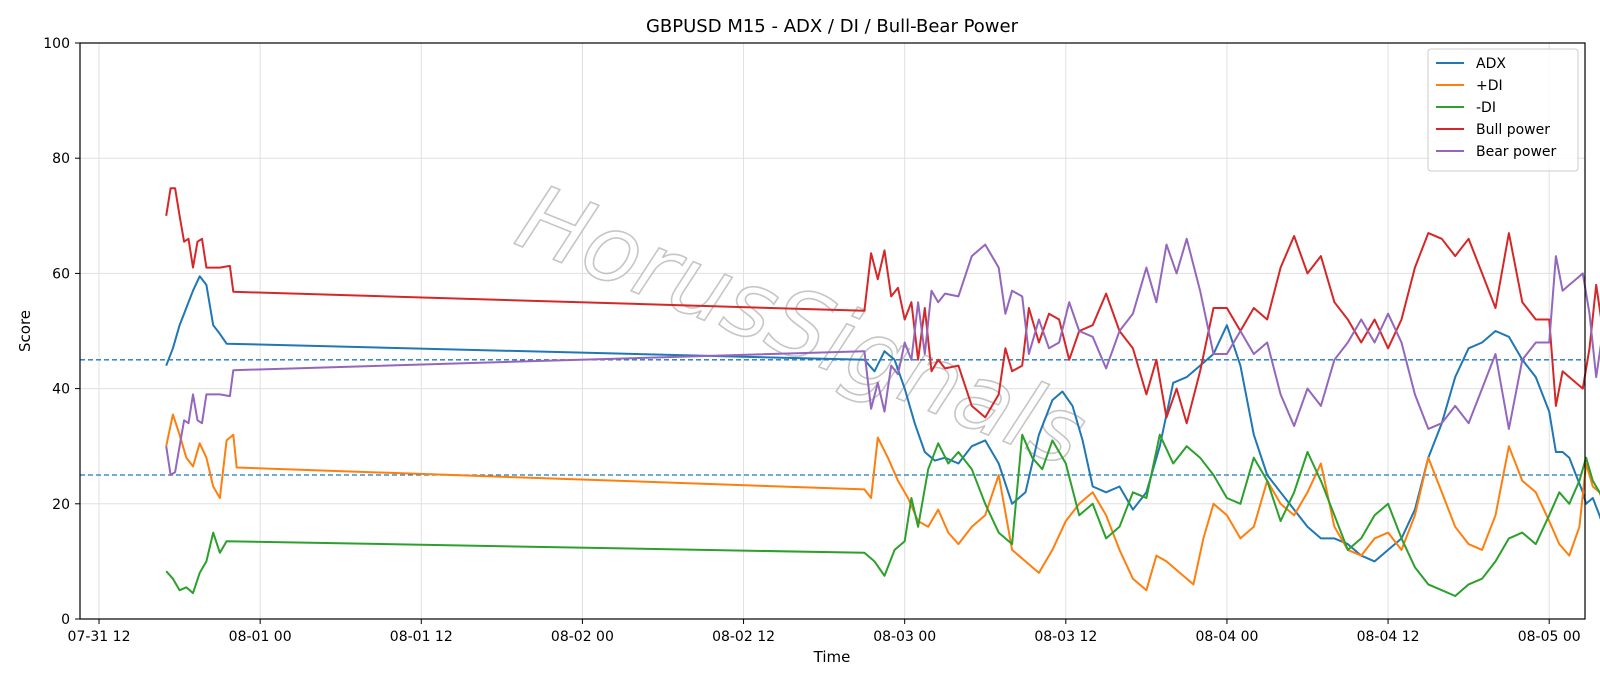 This screenshot has height=686, width=1600. Describe the element at coordinates (1549, 637) in the screenshot. I see `x-tick-label: 08-05 00` at that location.